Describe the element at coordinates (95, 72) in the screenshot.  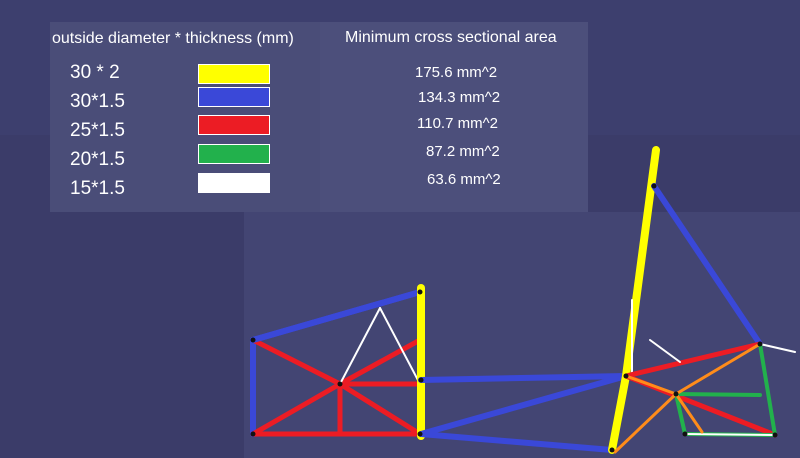
I see `dimension-label: 30 * 2` at that location.